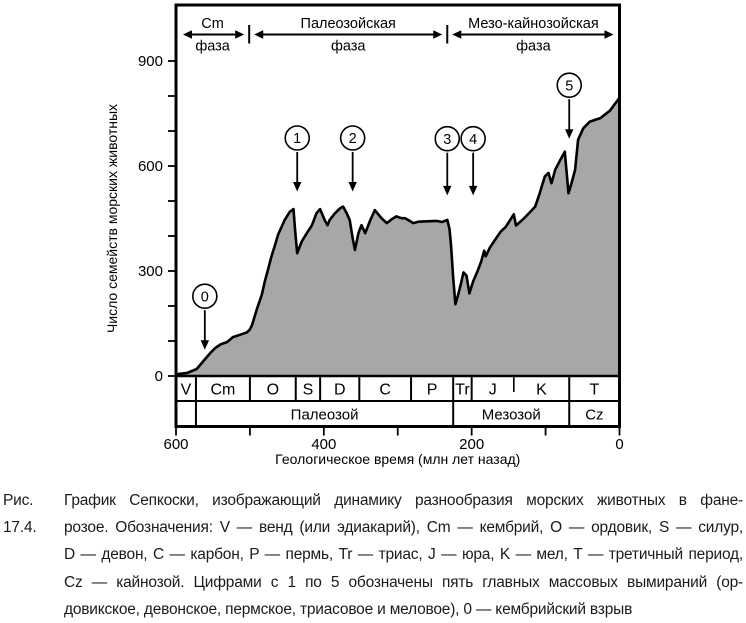  What do you see at coordinates (150, 271) in the screenshot?
I see `y-tick-label: 300` at bounding box center [150, 271].